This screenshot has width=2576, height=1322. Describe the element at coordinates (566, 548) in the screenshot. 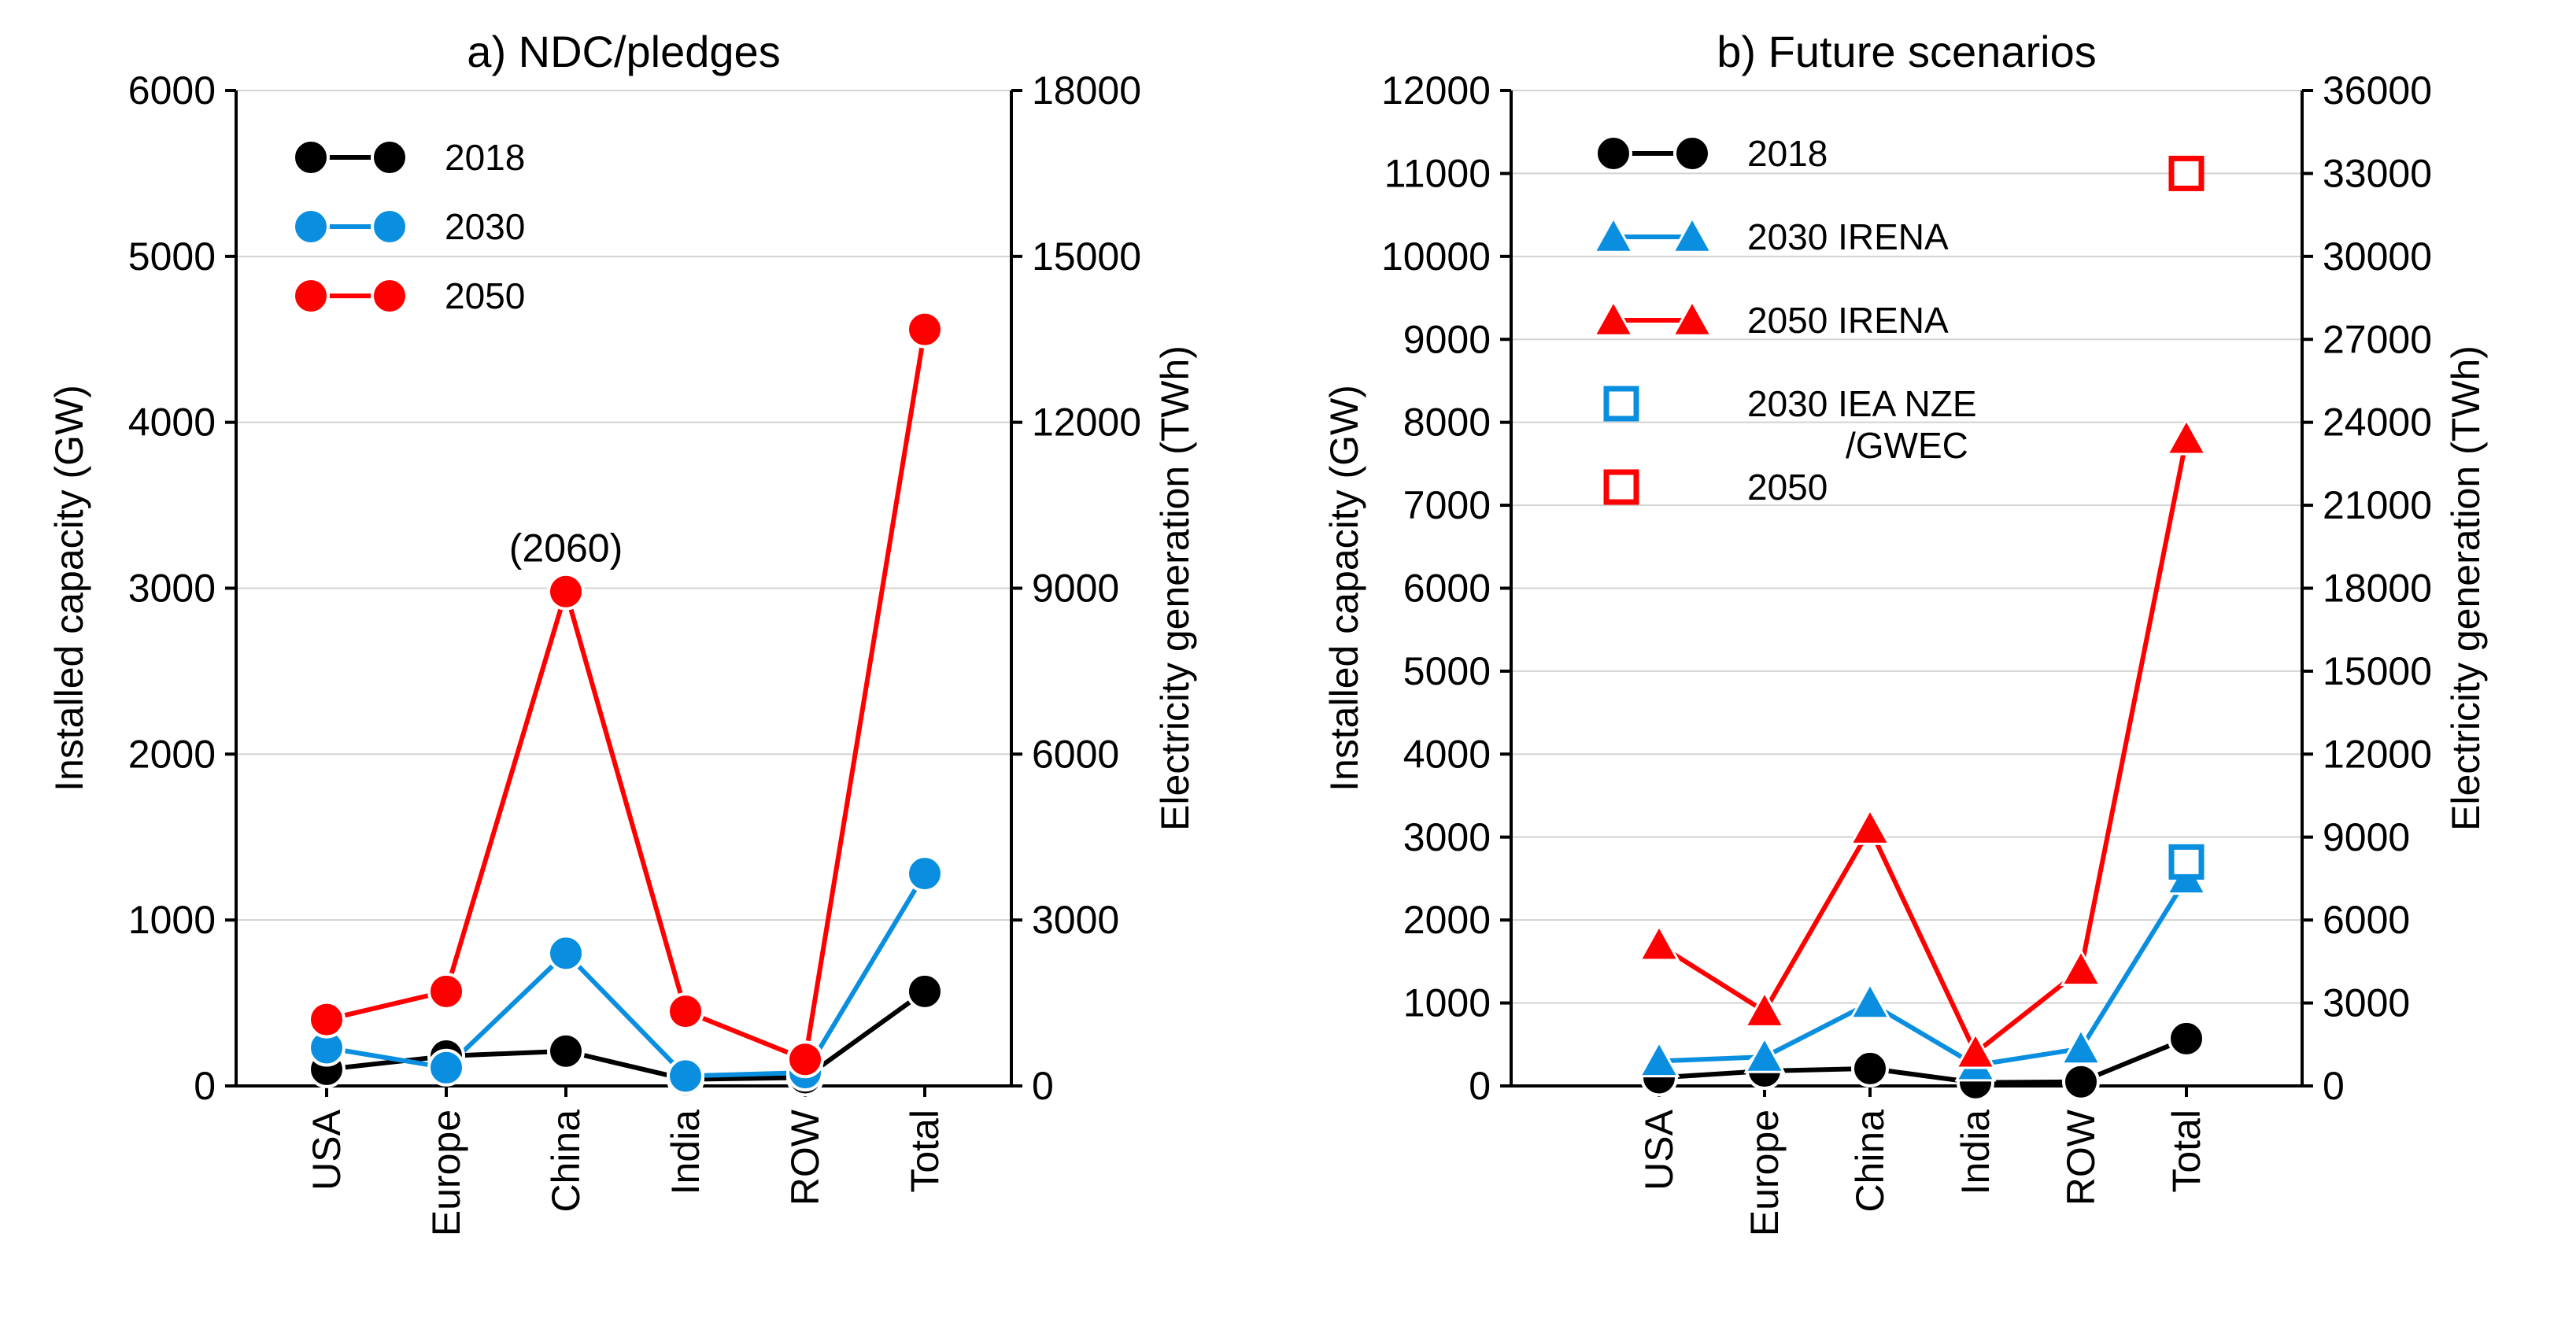

I see `annotation-label: (2060)` at that location.